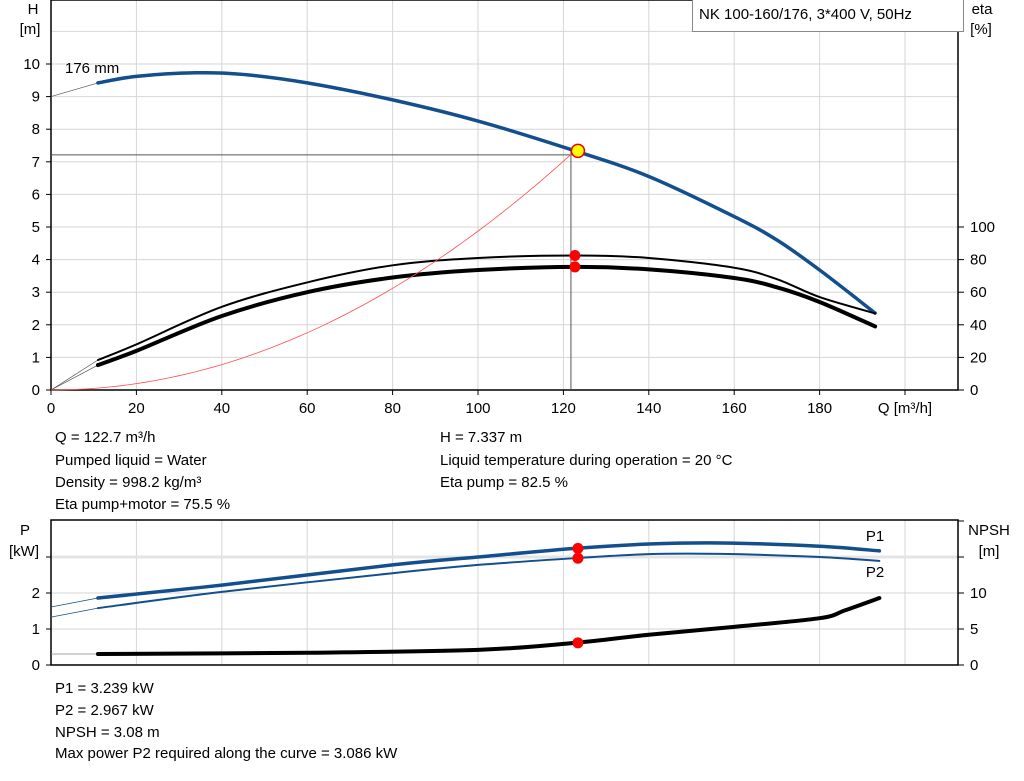 This screenshot has width=1024, height=781. I want to click on impeller-diameter-label: 176 mm, so click(92, 68).